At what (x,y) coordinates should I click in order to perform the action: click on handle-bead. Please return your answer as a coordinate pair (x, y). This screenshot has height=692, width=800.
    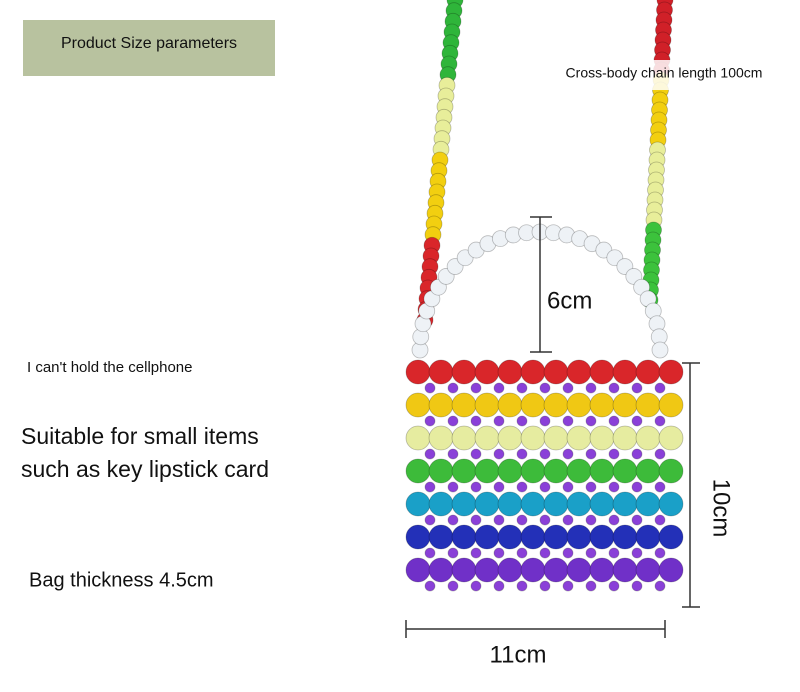
    Looking at the image, I should click on (660, 350).